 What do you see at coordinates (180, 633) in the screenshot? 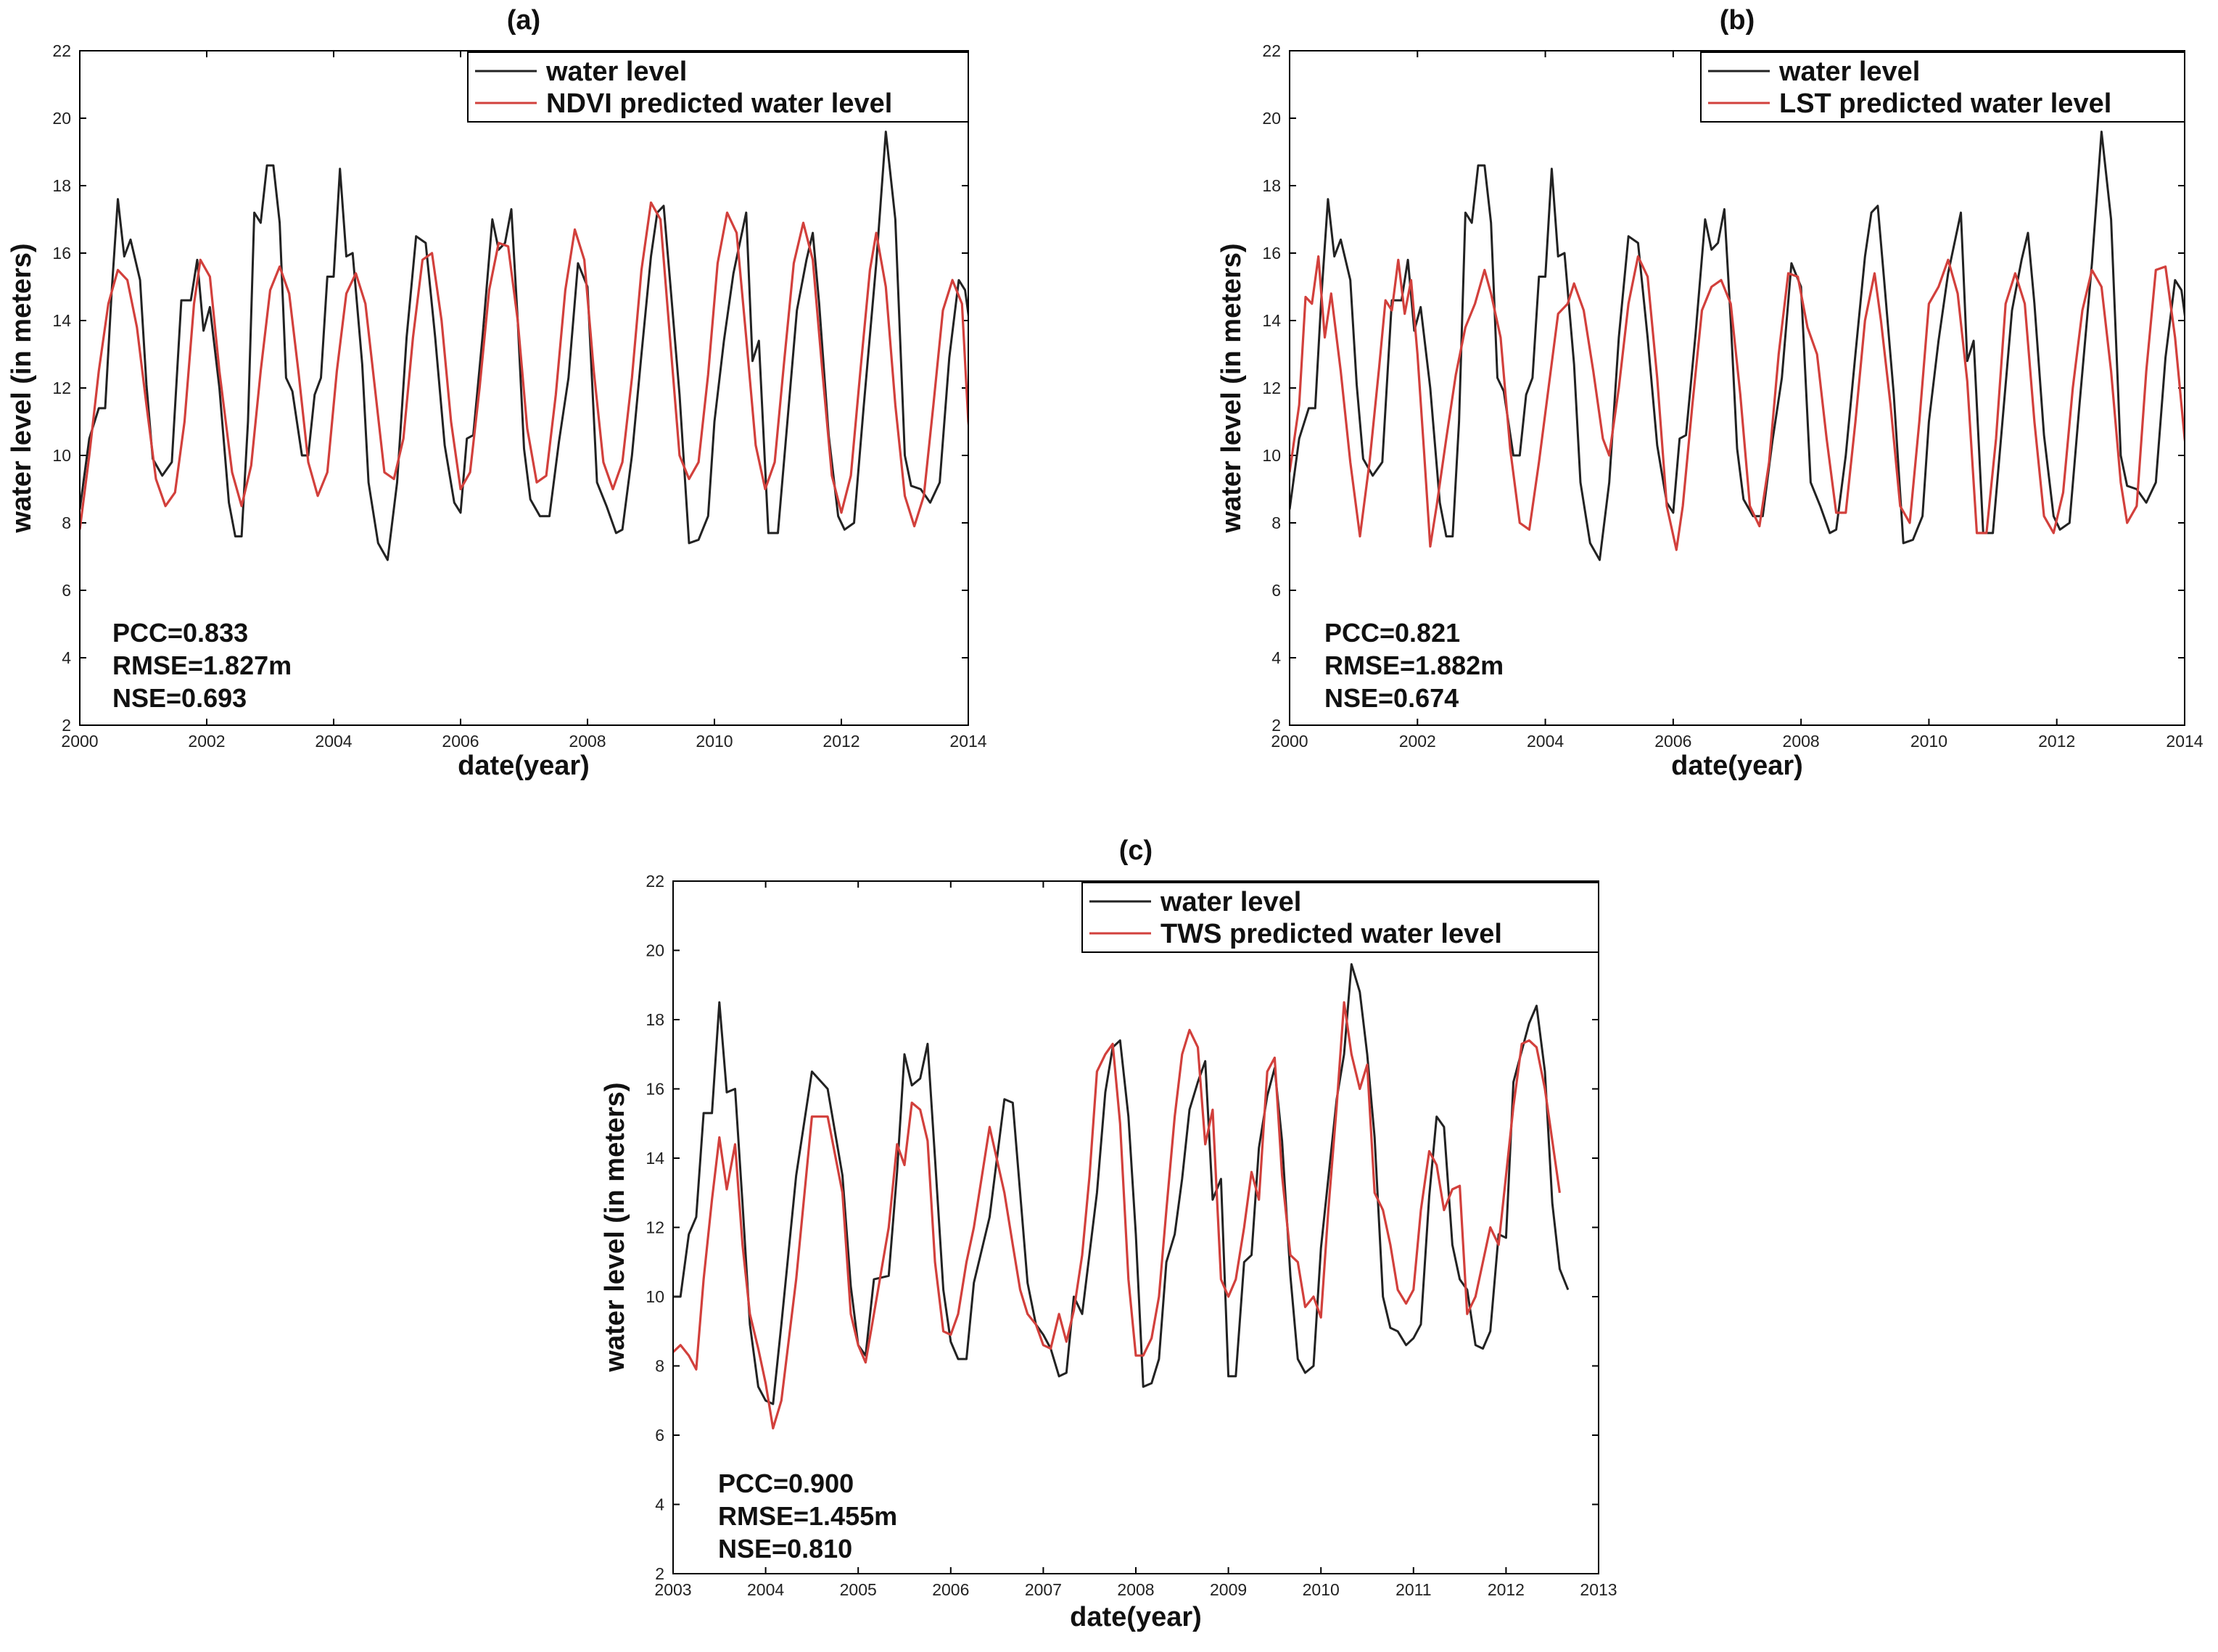
I see `stat-annotation: PCC=0.833` at bounding box center [180, 633].